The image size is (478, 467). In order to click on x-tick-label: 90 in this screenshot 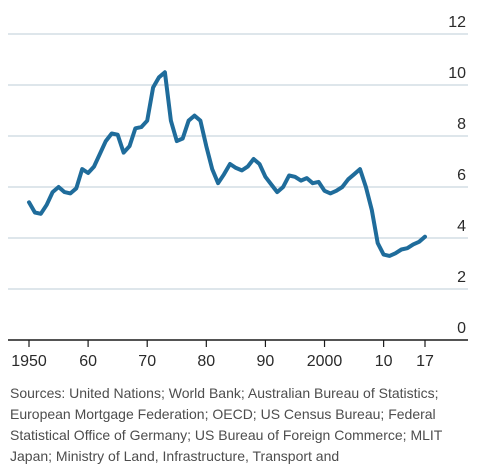, I will do `click(266, 361)`.